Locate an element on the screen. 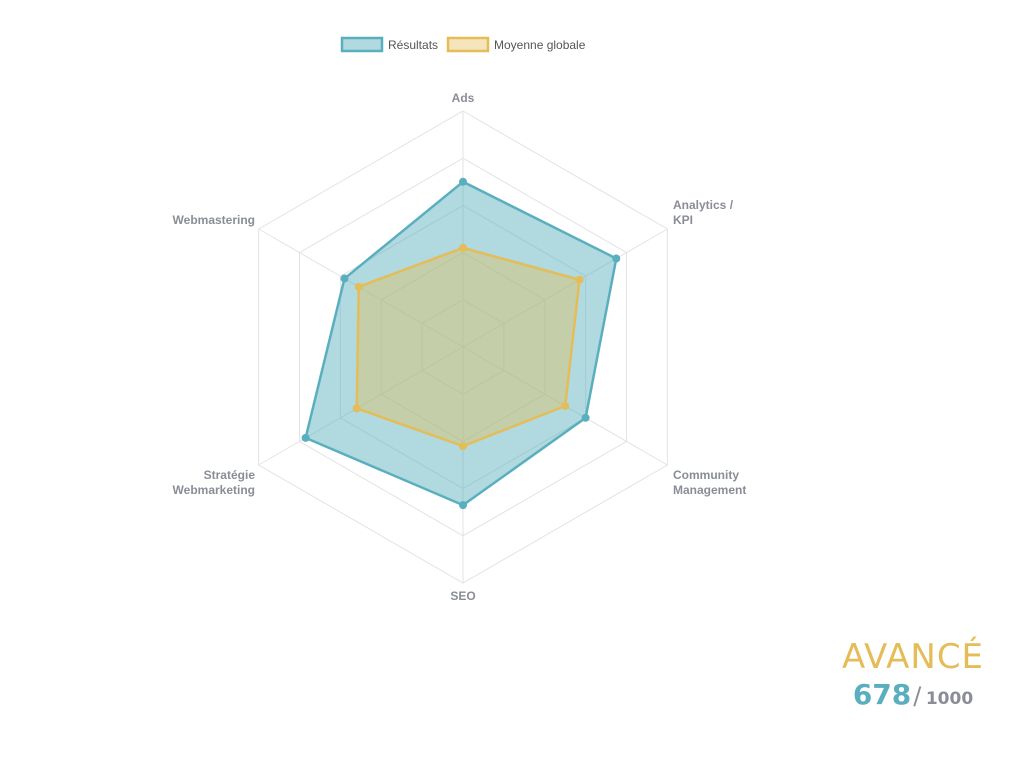 Image resolution: width=1022 pixels, height=765 pixels. axis-label: Webmastering is located at coordinates (214, 220).